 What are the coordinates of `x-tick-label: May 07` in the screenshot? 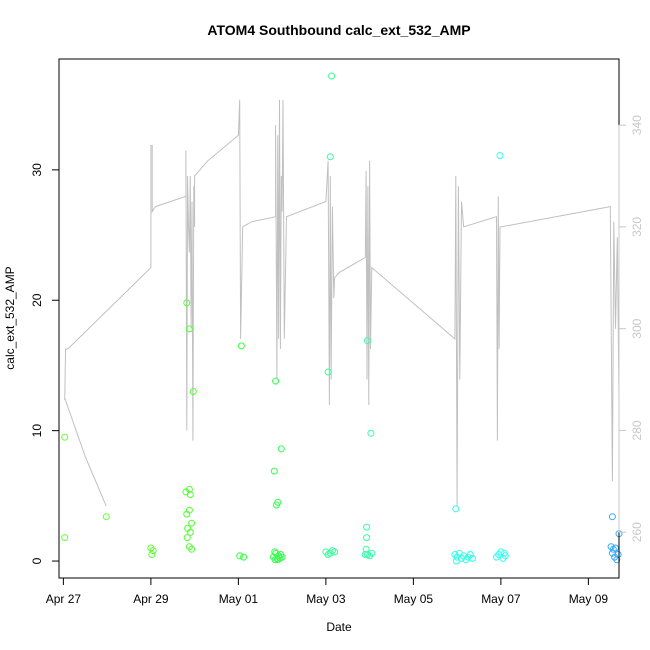 It's located at (501, 599).